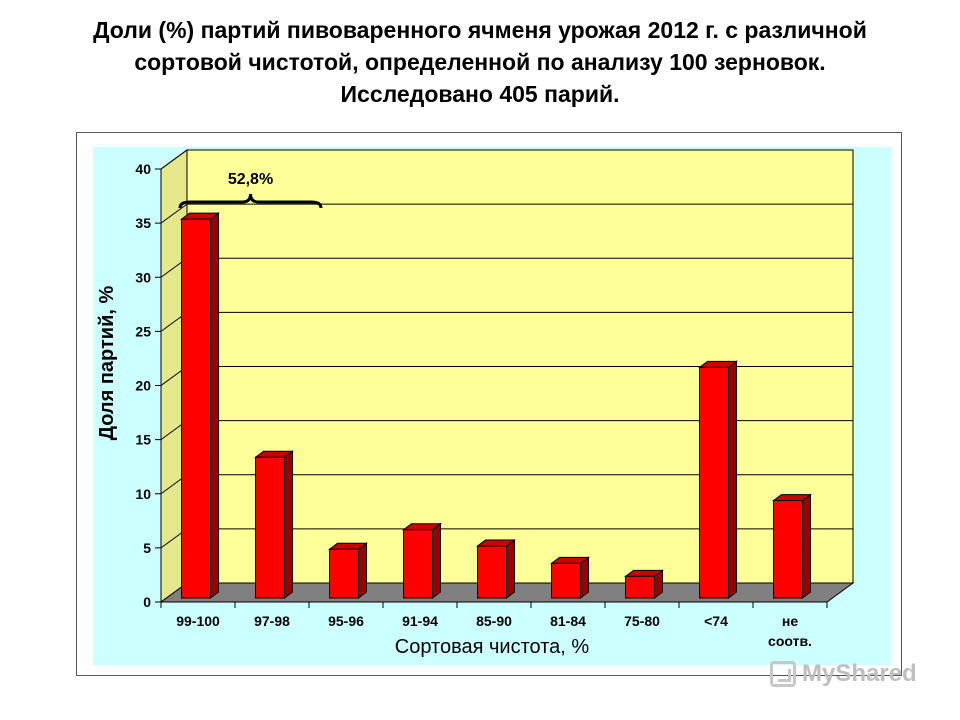  Describe the element at coordinates (147, 602) in the screenshot. I see `y-tick-label: 0` at that location.